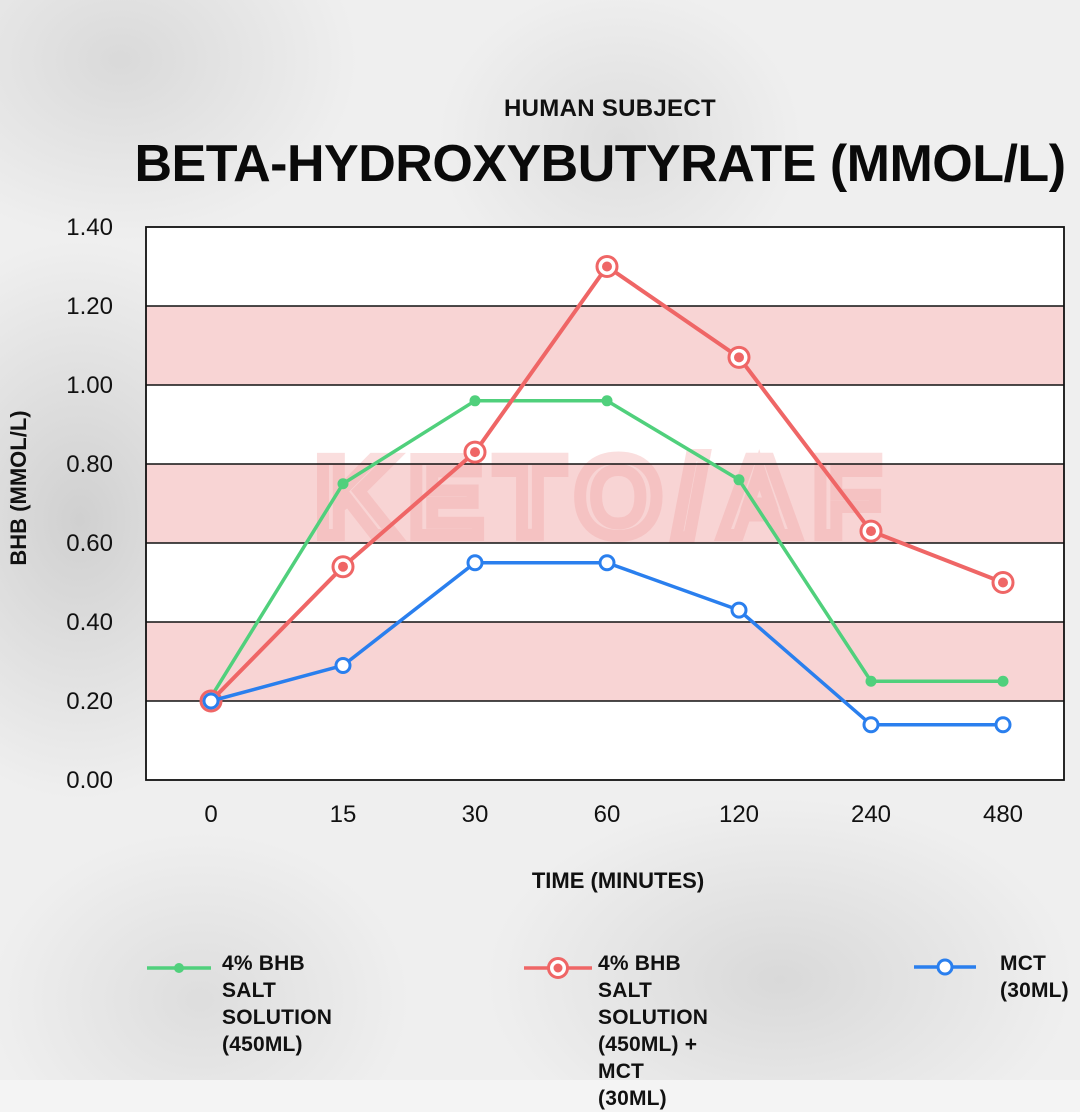 The width and height of the screenshot is (1080, 1112). I want to click on x-tick-label: 0, so click(210, 814).